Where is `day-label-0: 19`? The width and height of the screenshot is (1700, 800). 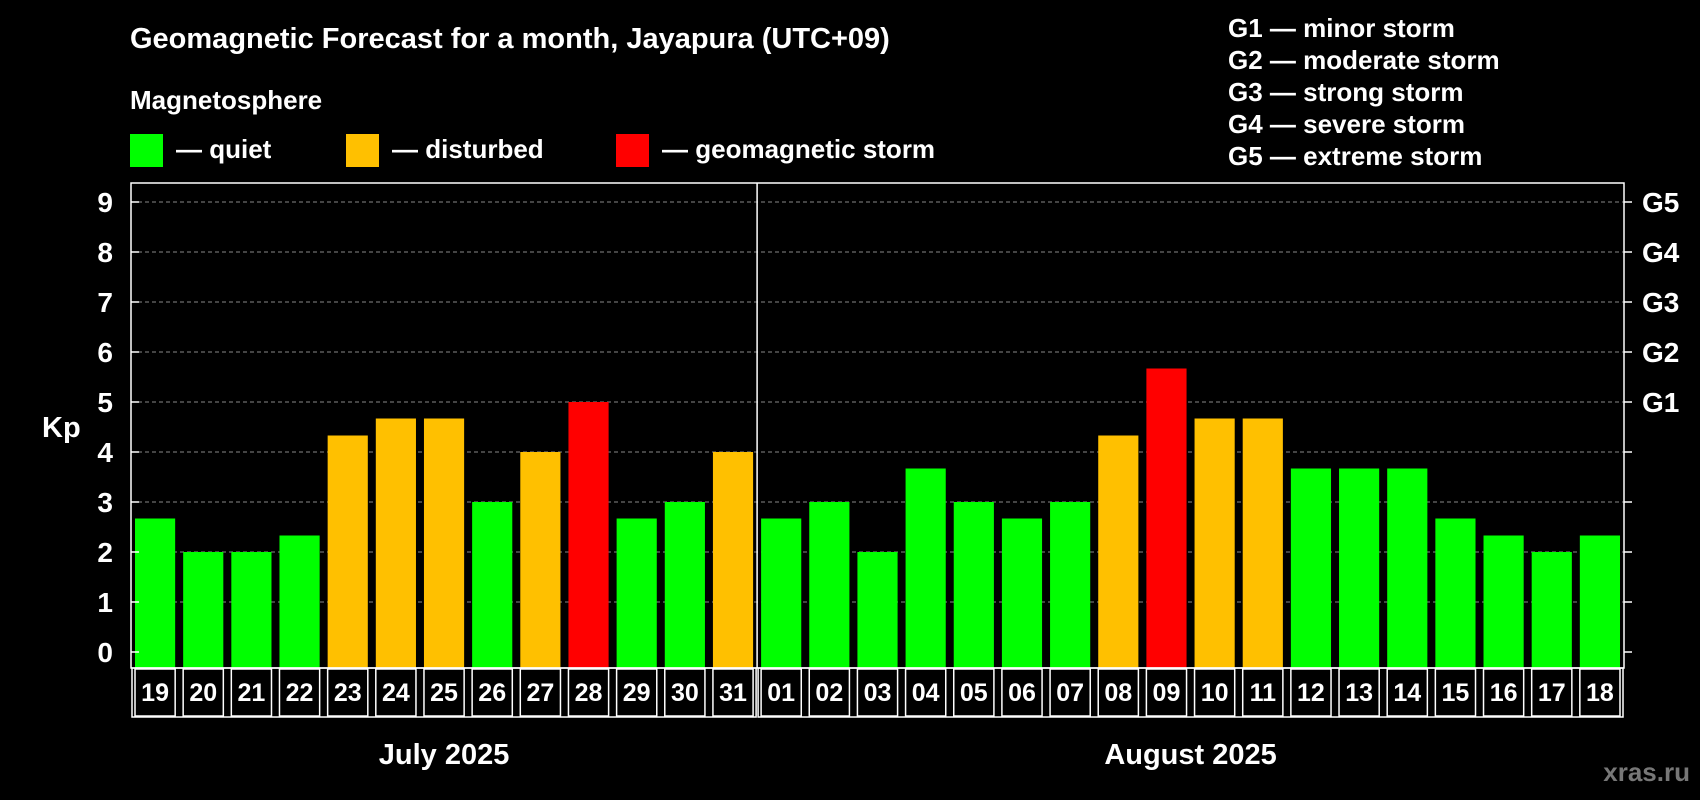 day-label-0: 19 is located at coordinates (155, 693).